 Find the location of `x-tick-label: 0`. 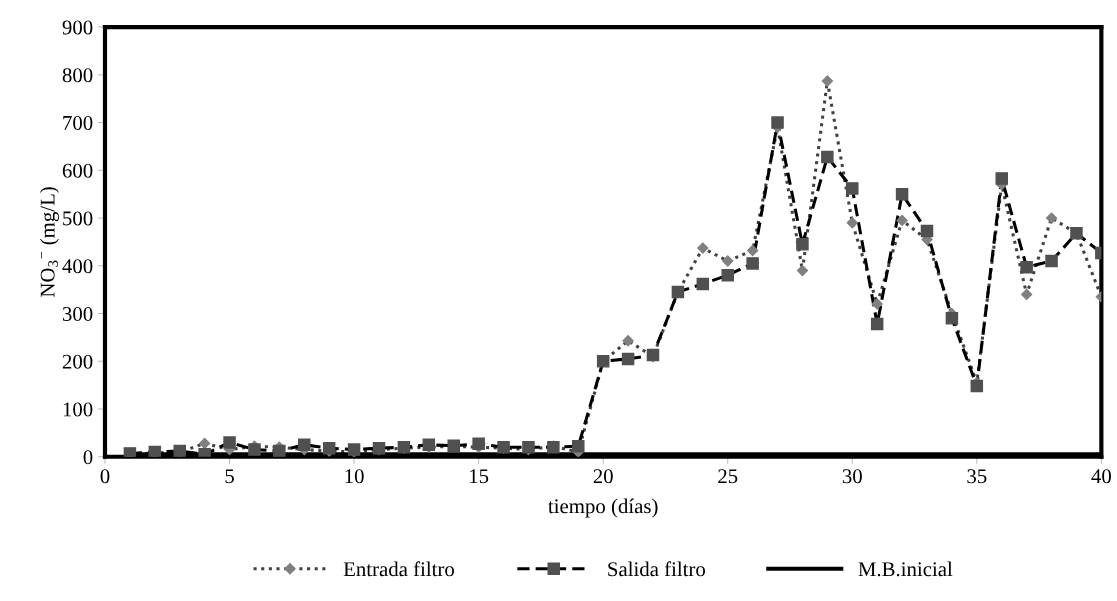

x-tick-label: 0 is located at coordinates (105, 476).